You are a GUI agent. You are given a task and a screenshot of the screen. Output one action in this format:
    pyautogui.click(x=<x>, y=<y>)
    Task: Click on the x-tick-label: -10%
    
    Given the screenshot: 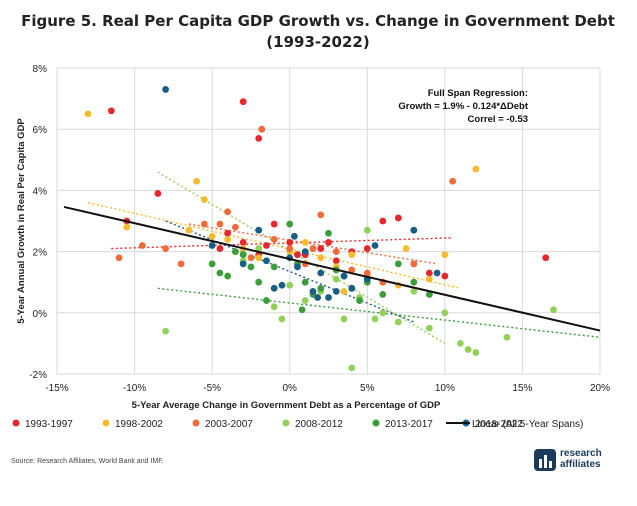 What is the action you would take?
    pyautogui.click(x=134, y=388)
    